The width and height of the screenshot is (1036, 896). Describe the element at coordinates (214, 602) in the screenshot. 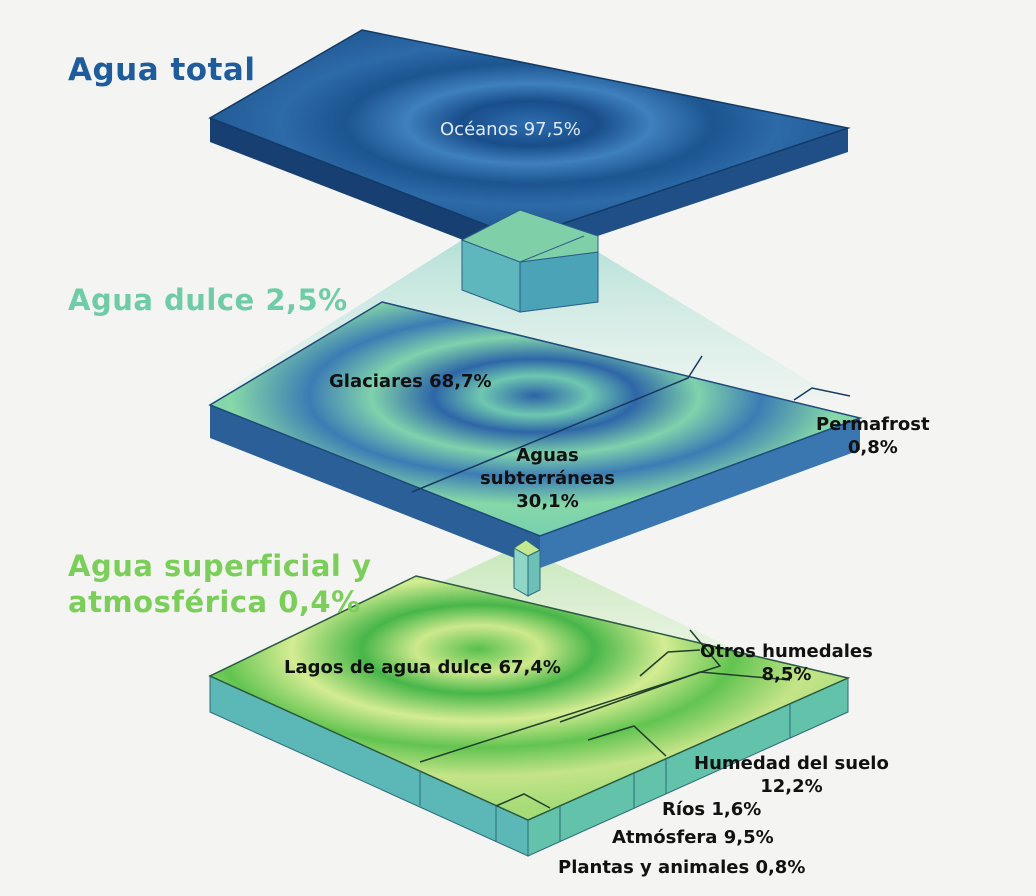

I see `heading-agua-superficial-line2: atmosférica 0,4%` at that location.